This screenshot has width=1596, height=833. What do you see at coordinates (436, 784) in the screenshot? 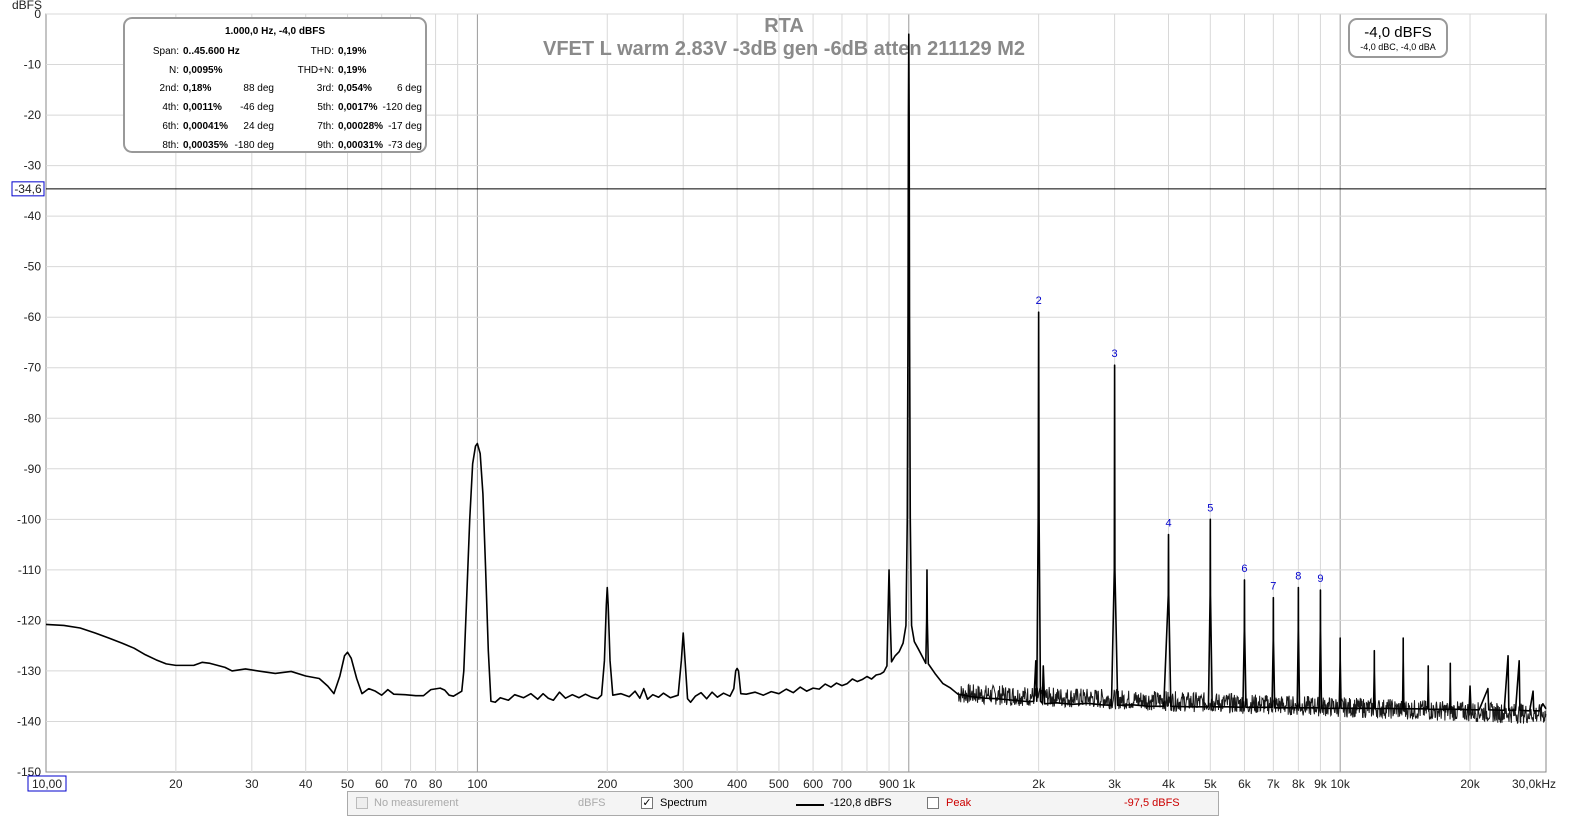
I see `x-tick-label: 80` at bounding box center [436, 784].